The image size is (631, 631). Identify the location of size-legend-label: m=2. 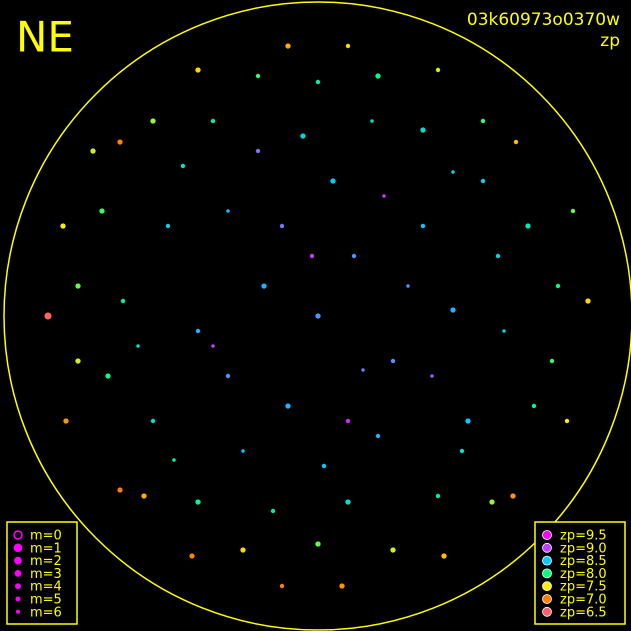
(46, 561).